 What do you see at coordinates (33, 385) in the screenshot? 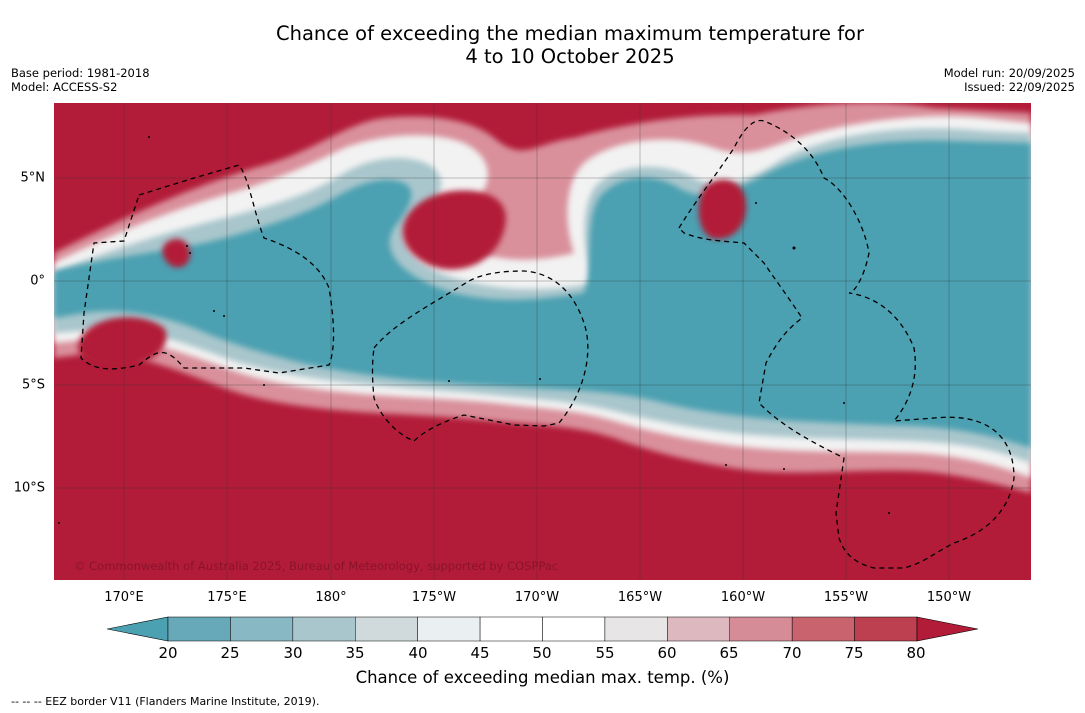
I see `lat-label-5s: 5°S` at bounding box center [33, 385].